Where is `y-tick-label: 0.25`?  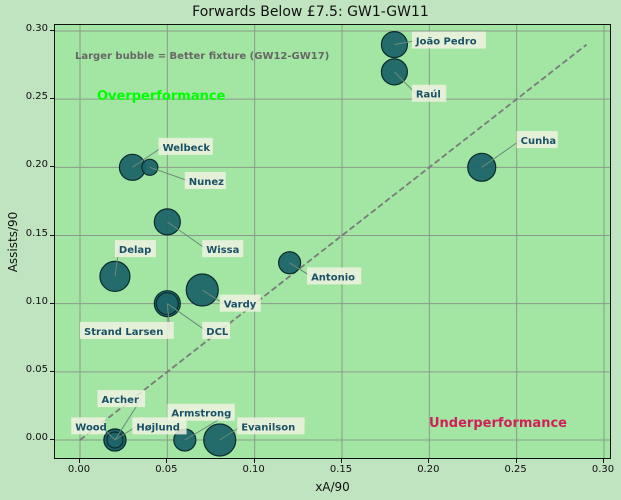
y-tick-label: 0.25 is located at coordinates (36, 97).